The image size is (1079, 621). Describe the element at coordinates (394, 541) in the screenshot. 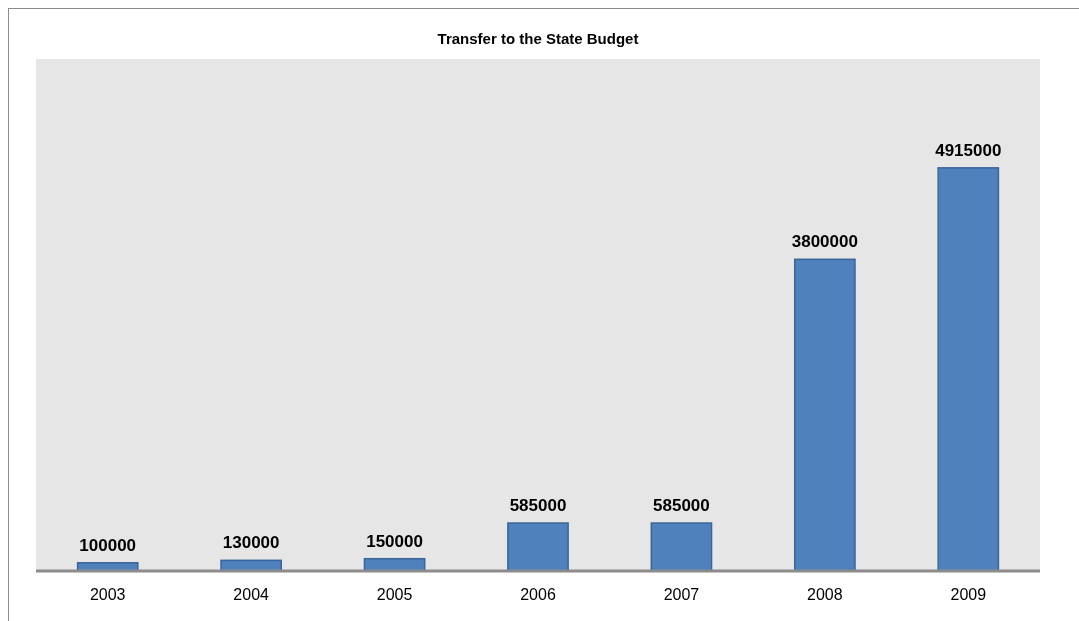

I see `data-label: 150000` at that location.